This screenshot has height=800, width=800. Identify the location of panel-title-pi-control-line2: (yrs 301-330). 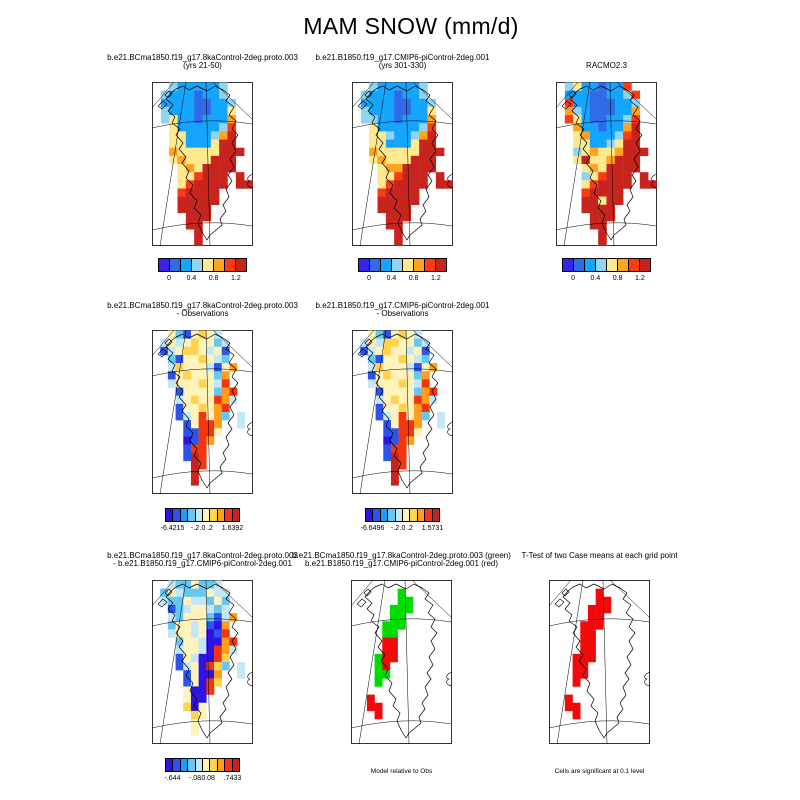
(402, 65).